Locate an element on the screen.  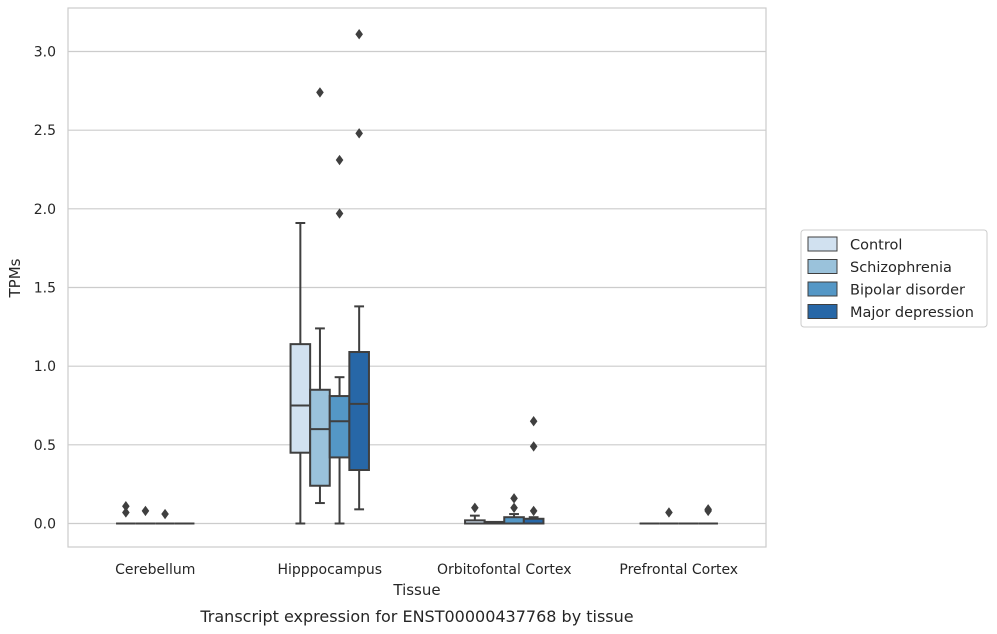
legend-item: Bipolar disorder is located at coordinates (886, 290).